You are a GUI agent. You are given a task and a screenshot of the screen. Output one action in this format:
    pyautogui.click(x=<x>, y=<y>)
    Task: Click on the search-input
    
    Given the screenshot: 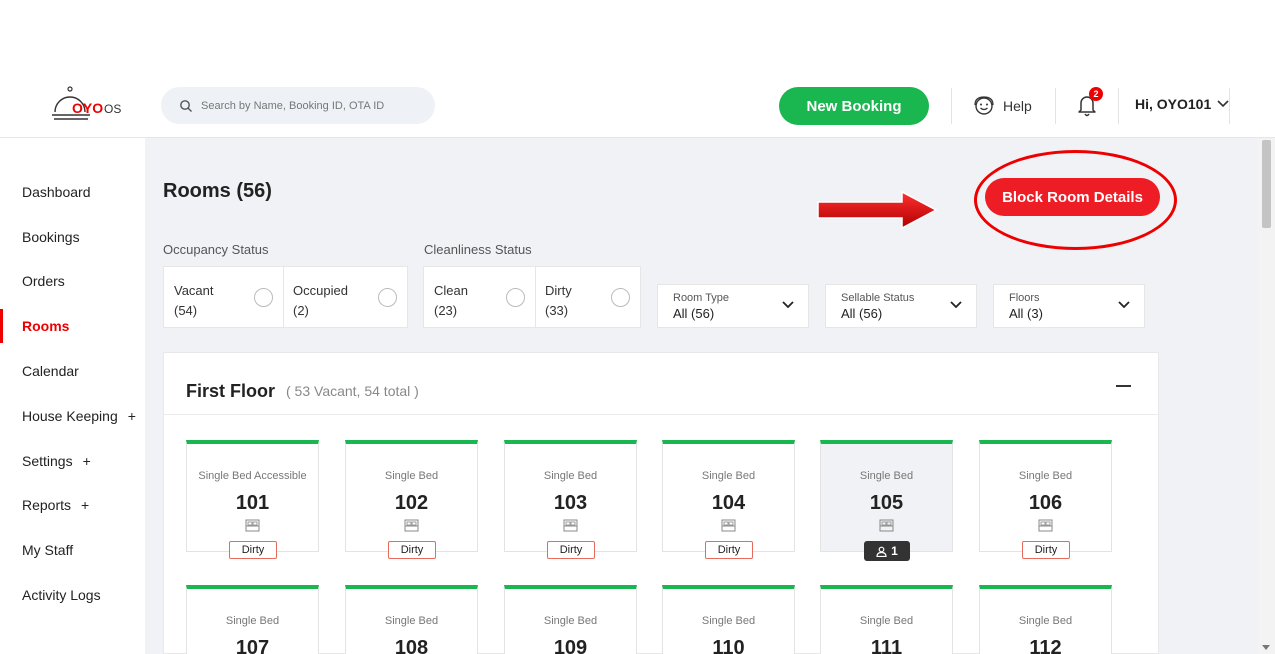 What is the action you would take?
    pyautogui.click(x=313, y=106)
    